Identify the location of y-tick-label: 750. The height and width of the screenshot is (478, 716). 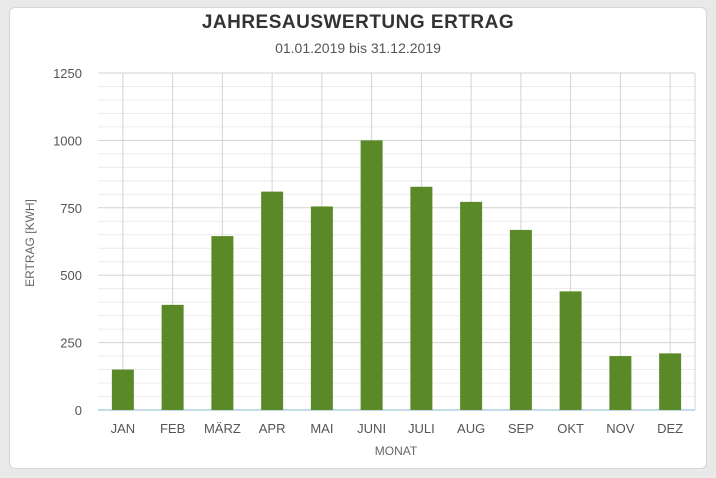
(71, 208).